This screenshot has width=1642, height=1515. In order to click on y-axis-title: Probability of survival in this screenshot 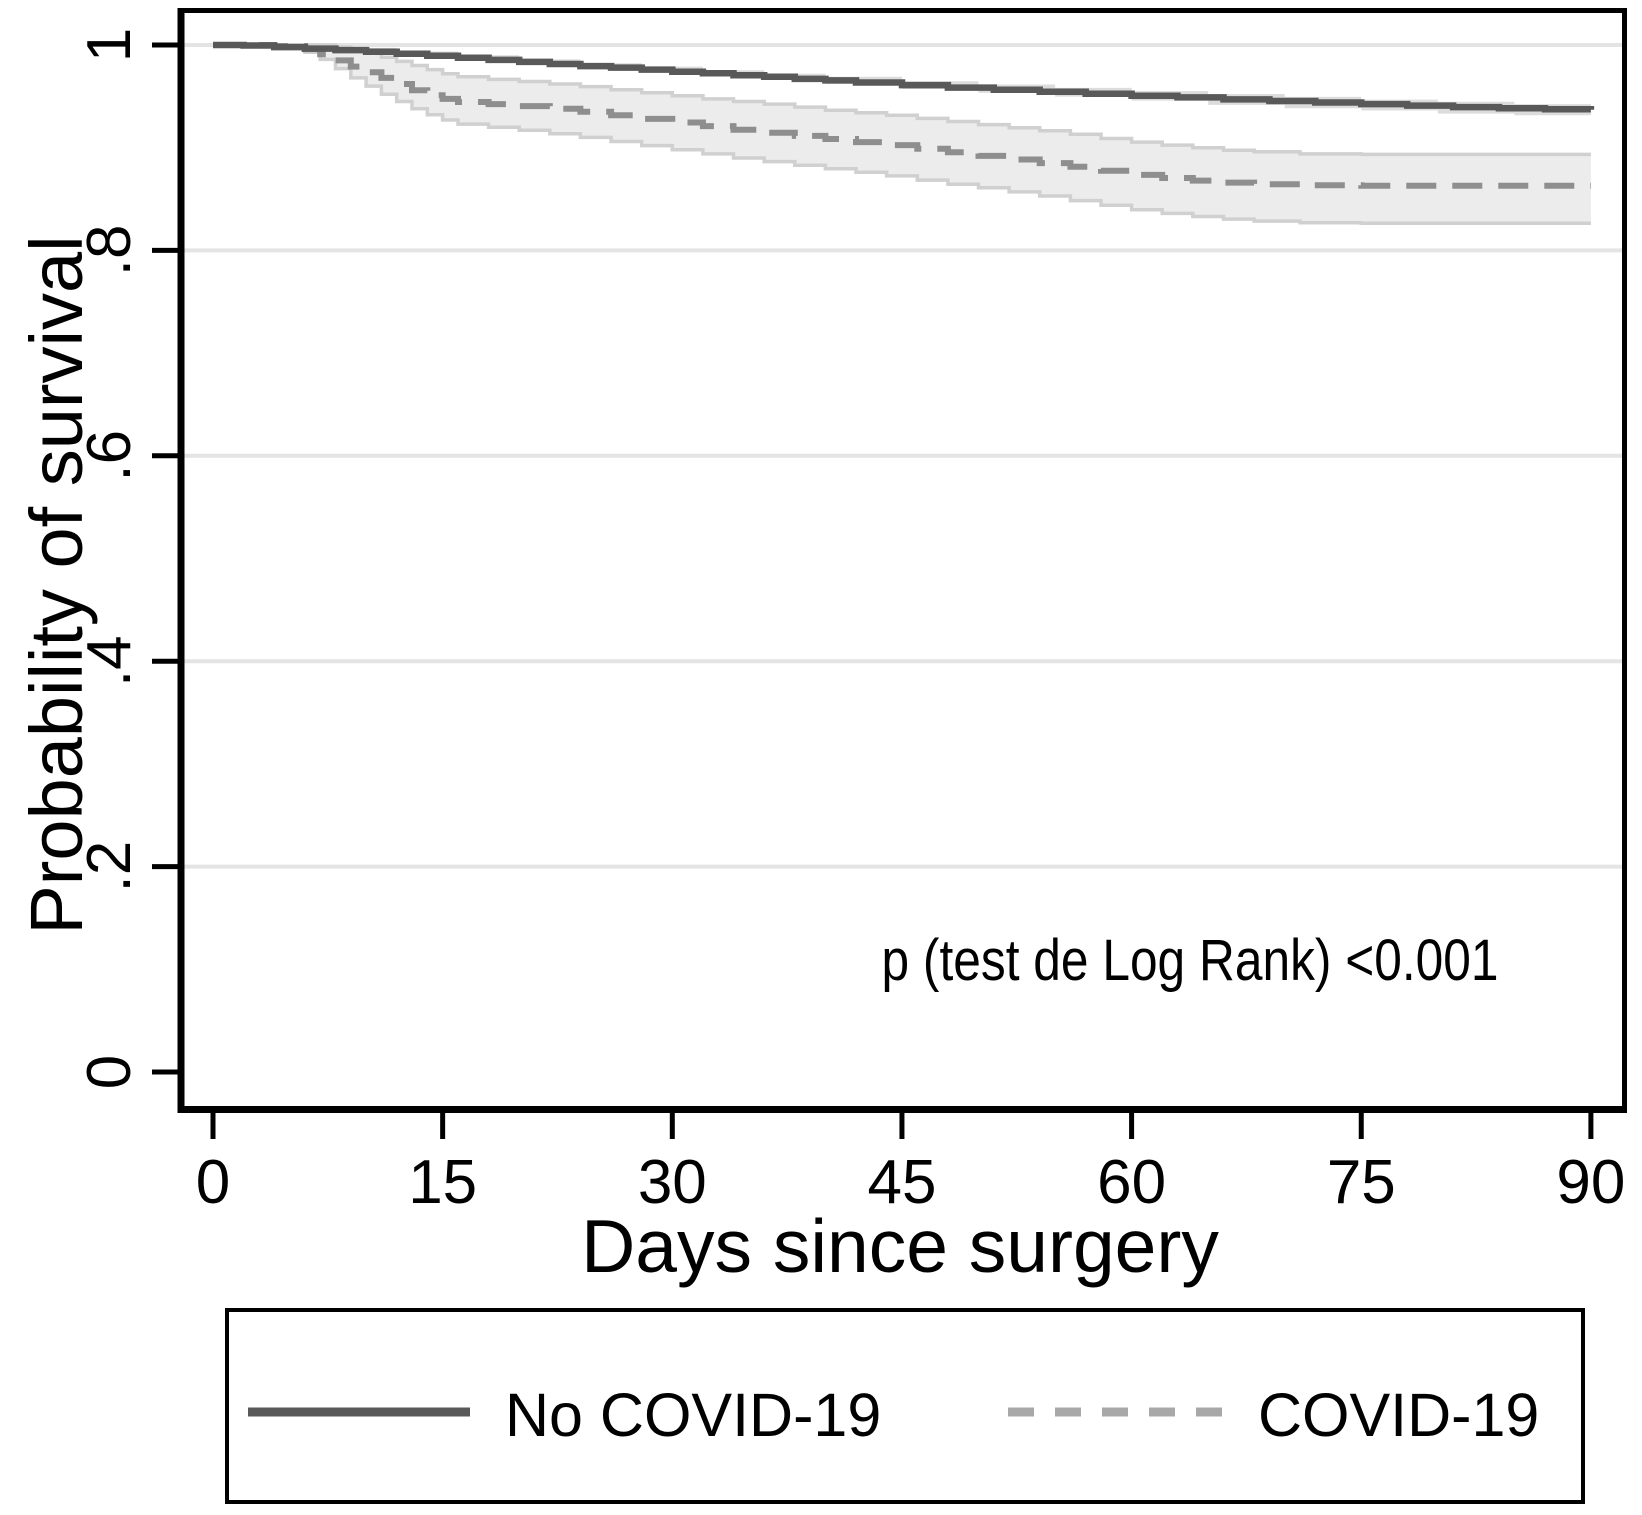, I will do `click(56, 584)`.